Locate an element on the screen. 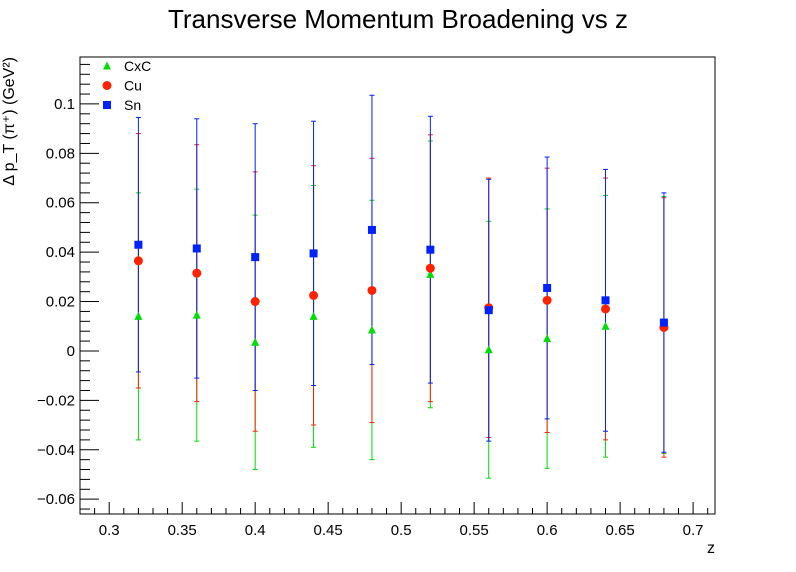  x-axis-label: z is located at coordinates (711, 548).